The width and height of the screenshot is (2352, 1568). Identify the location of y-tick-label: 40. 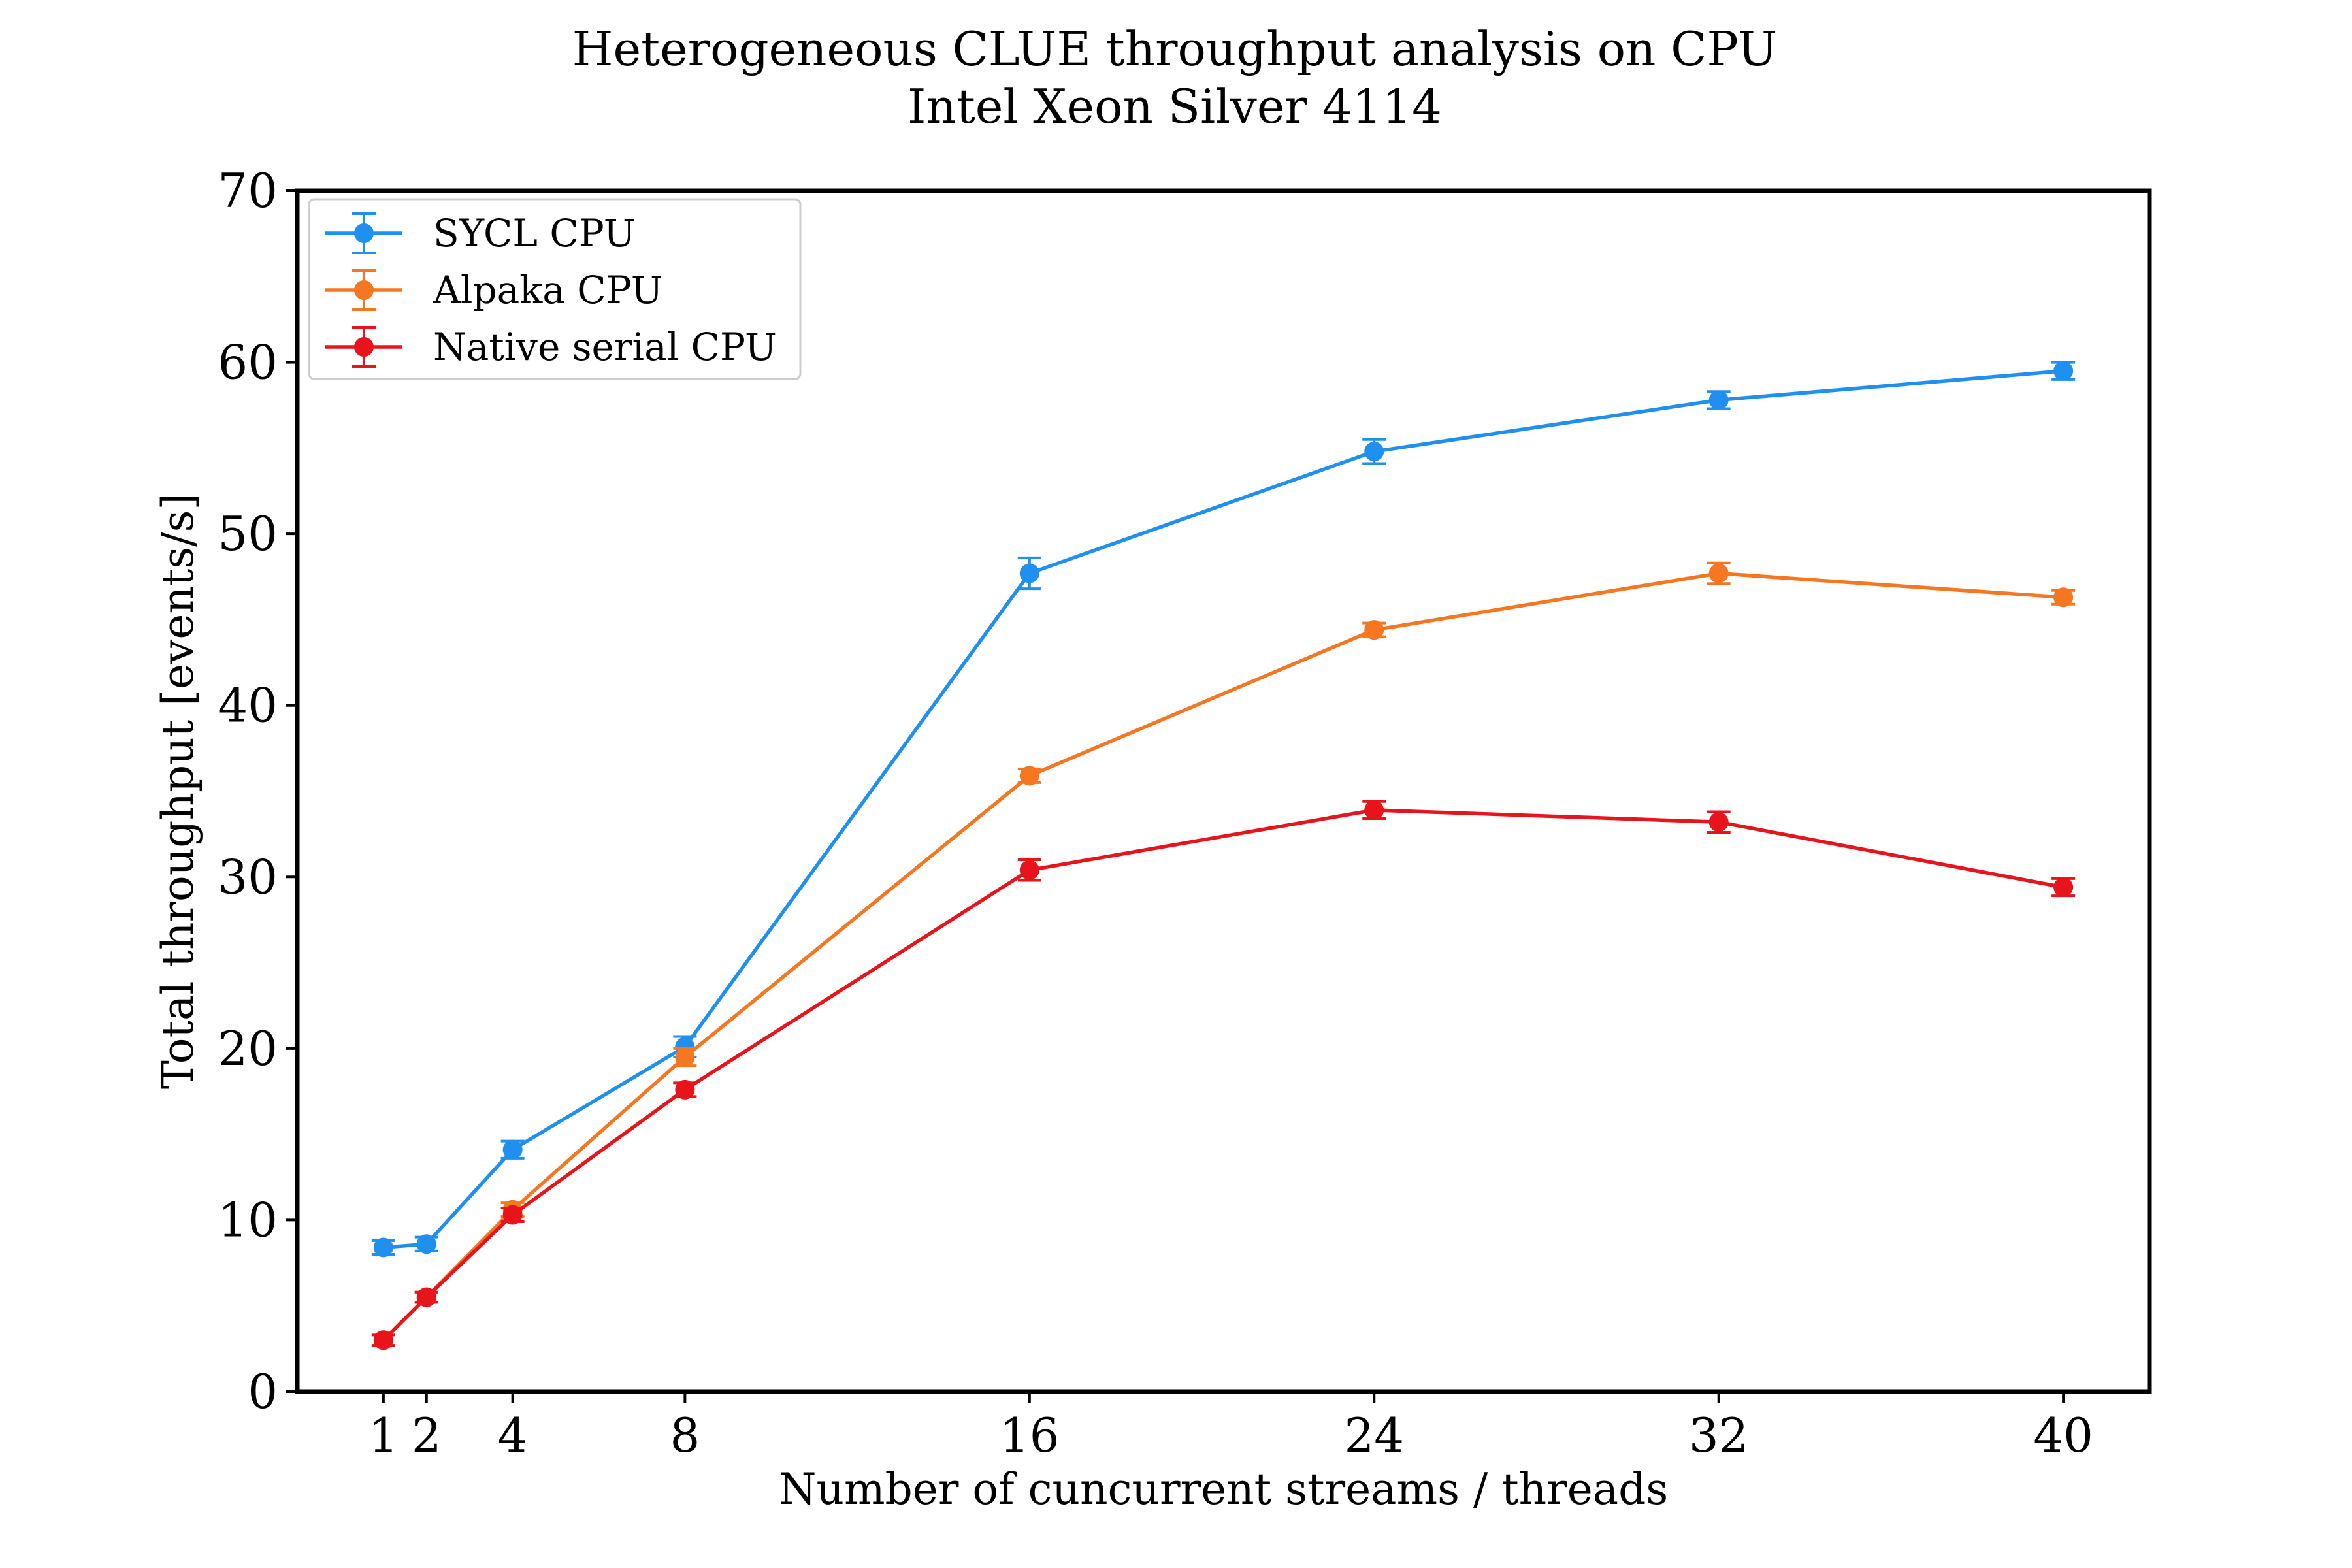
(248, 705).